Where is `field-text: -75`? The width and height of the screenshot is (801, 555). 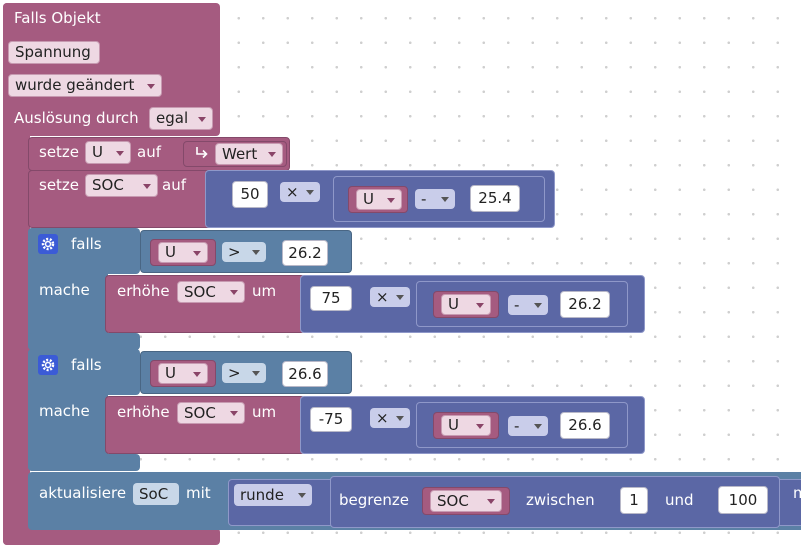
field-text: -75 is located at coordinates (331, 419).